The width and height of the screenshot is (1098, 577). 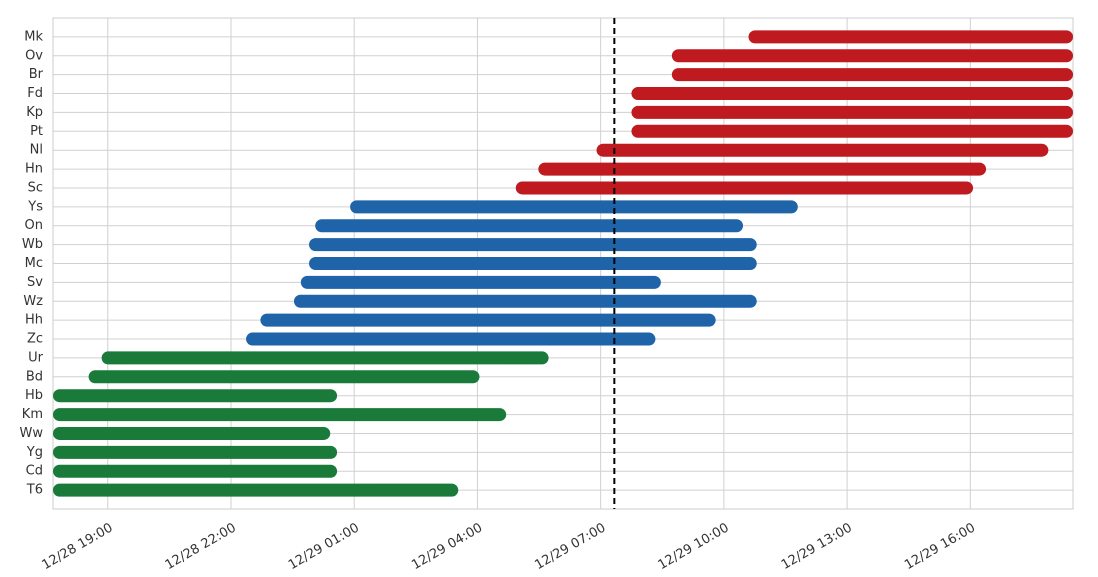 I want to click on y-tick-label: Mc, so click(x=34, y=263).